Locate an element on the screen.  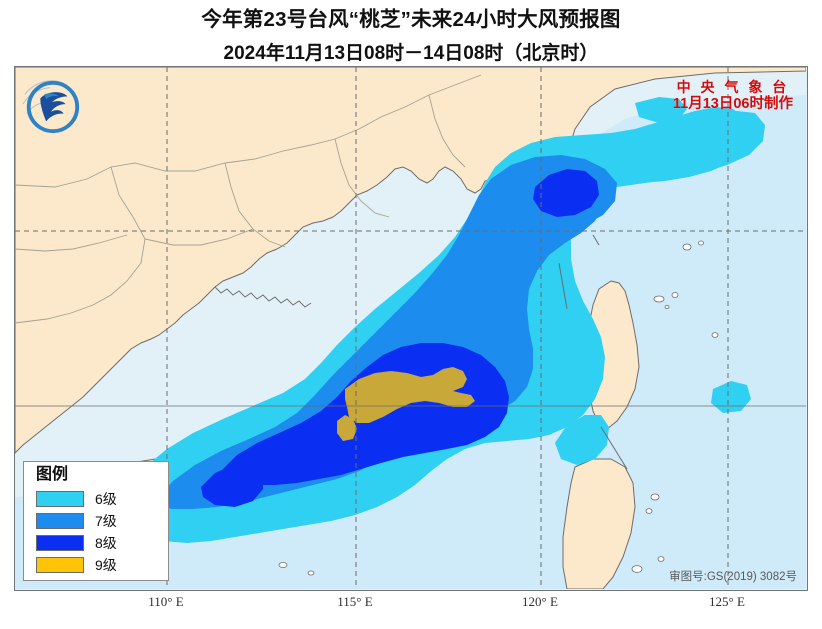
legend-item-level-9: 9级 is located at coordinates (102, 565).